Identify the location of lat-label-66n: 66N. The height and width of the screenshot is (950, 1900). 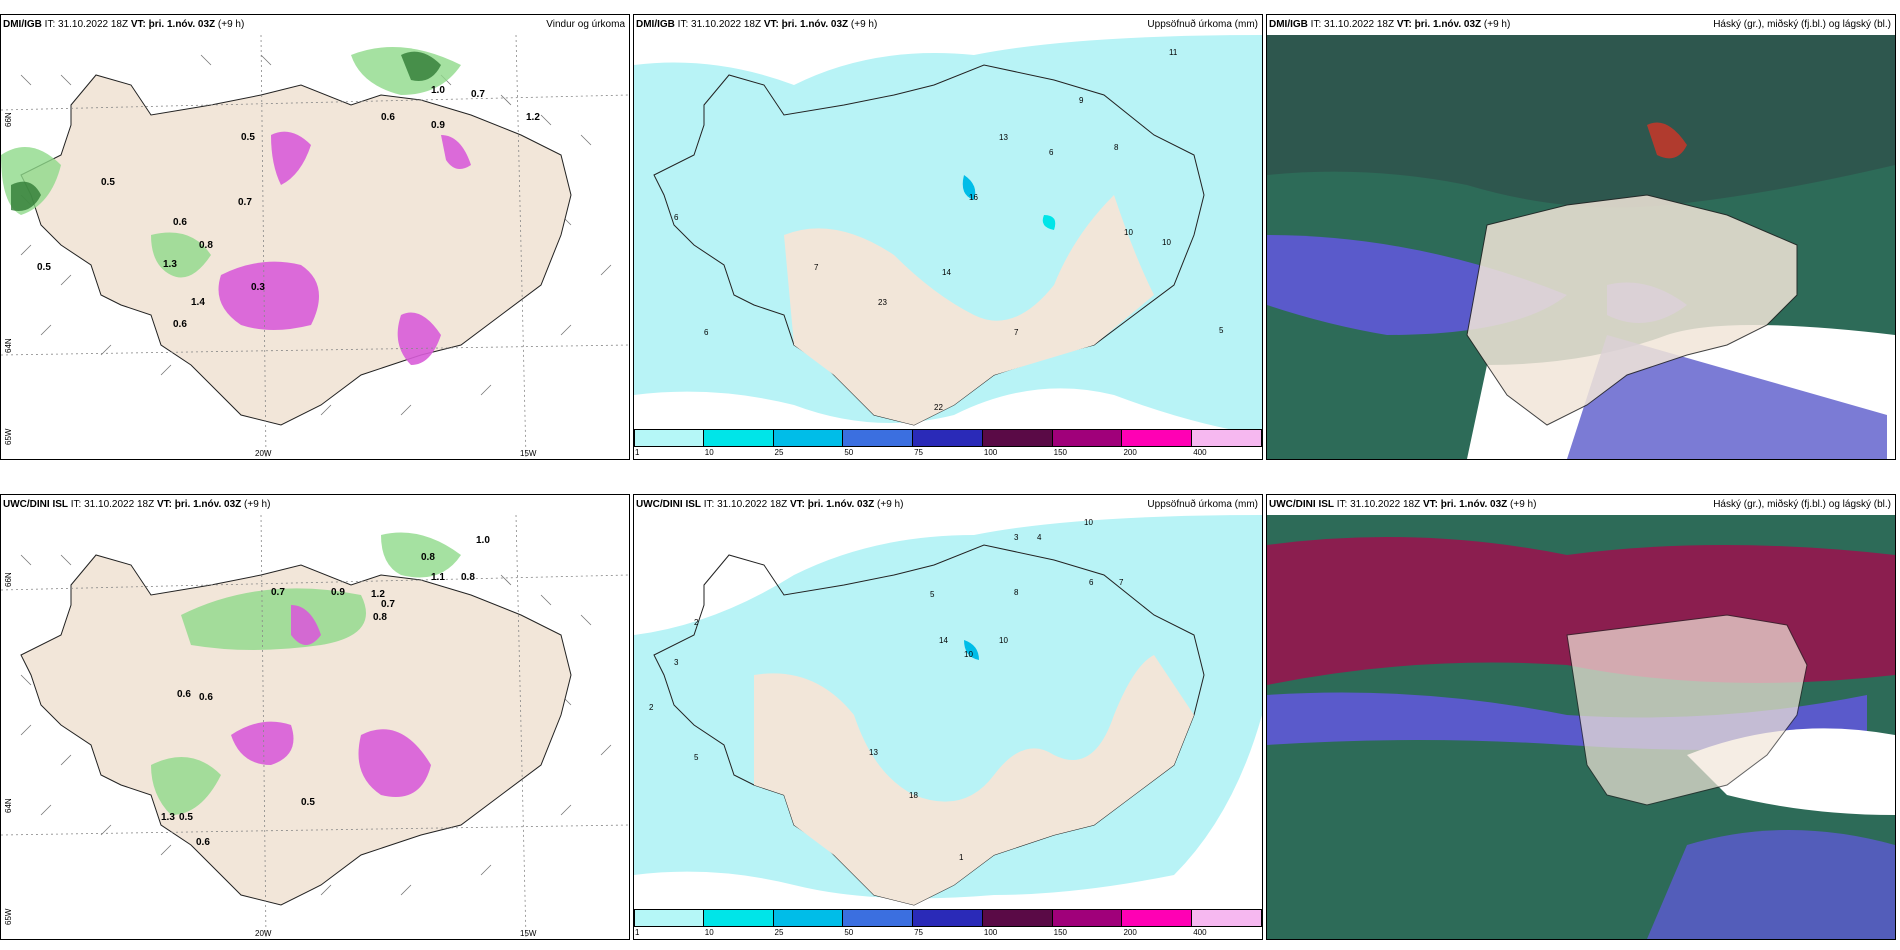
(8, 579).